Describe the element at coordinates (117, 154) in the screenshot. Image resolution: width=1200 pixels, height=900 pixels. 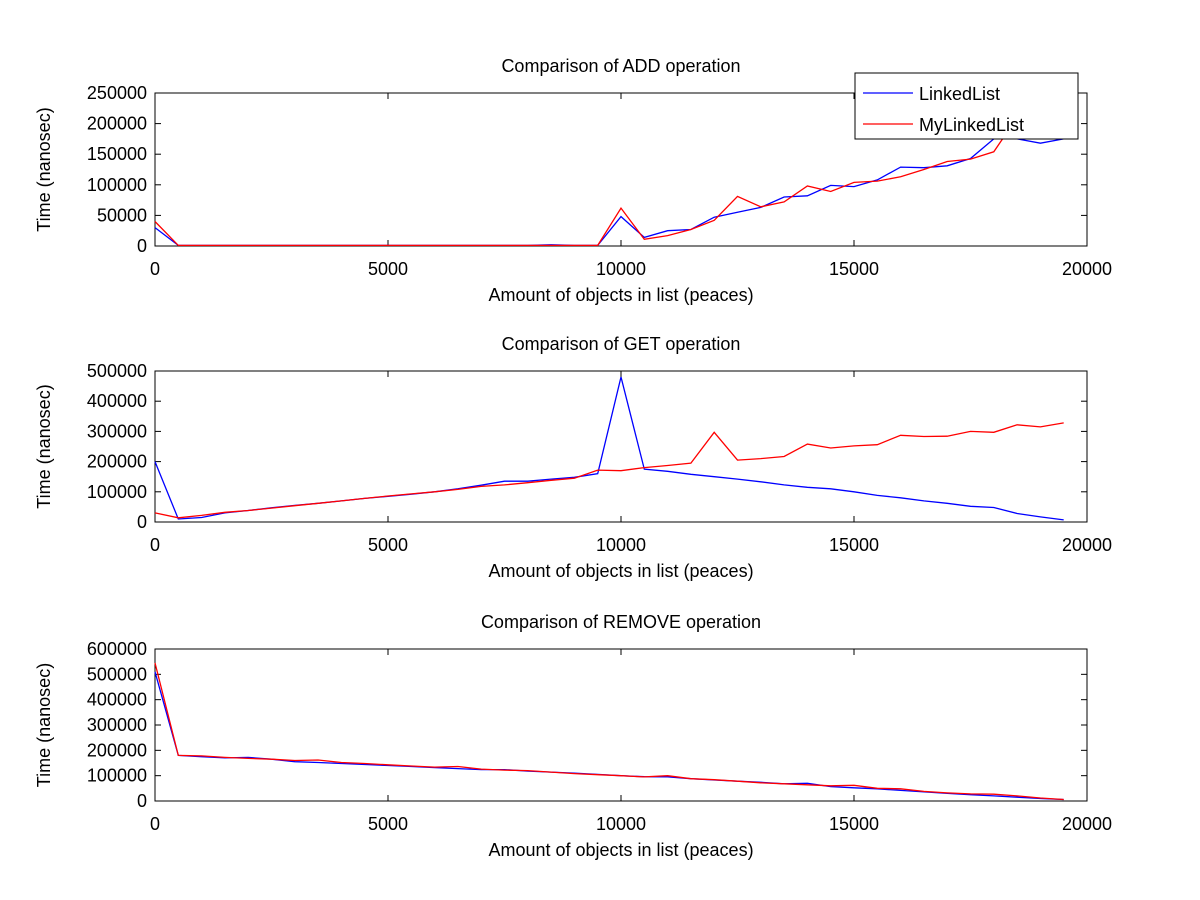
I see `y-tick-label: 150000` at that location.